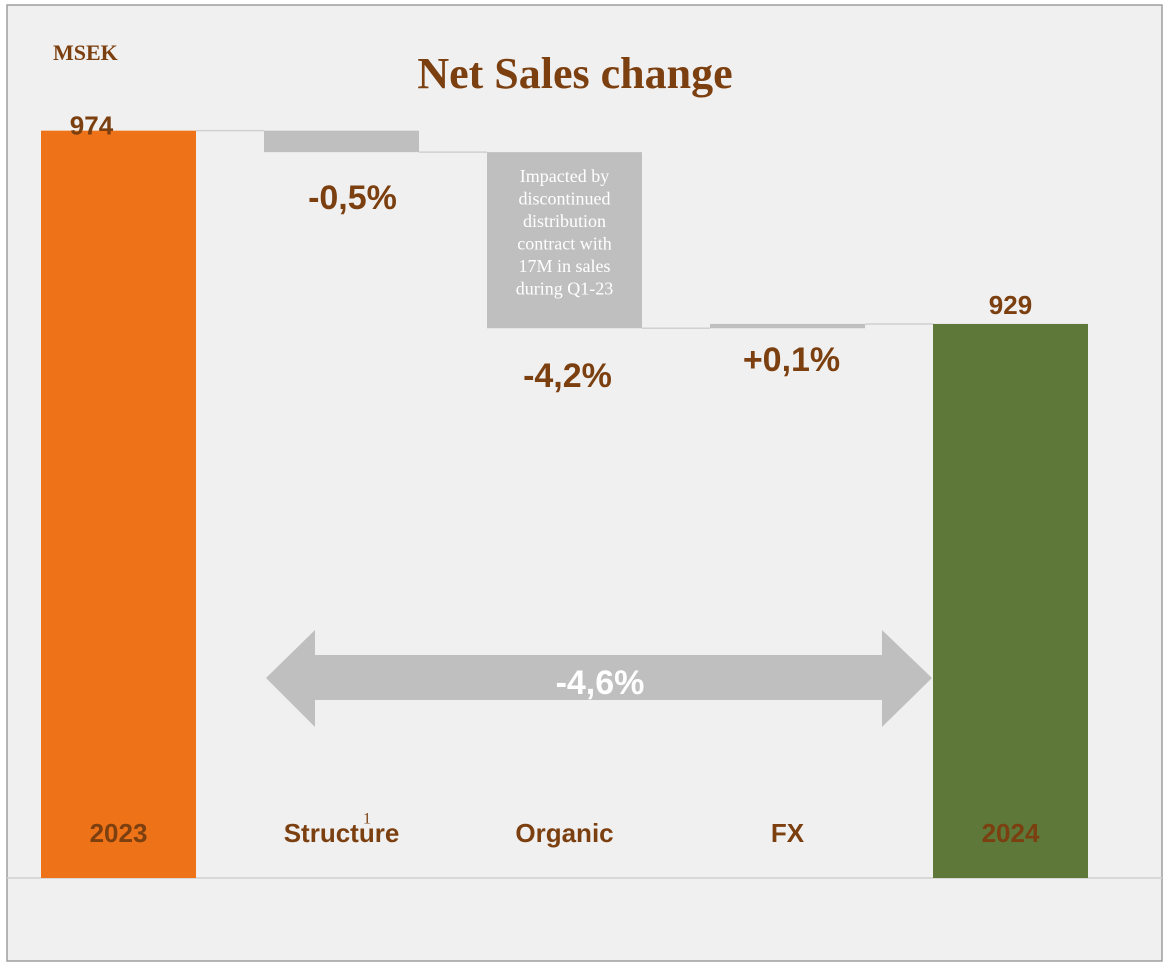  What do you see at coordinates (367, 819) in the screenshot?
I see `footnote-mark: 1` at bounding box center [367, 819].